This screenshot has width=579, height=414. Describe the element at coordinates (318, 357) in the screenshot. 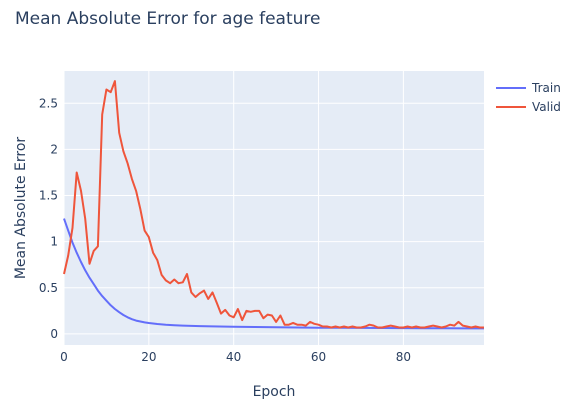

I see `x-tick-label: 60` at that location.